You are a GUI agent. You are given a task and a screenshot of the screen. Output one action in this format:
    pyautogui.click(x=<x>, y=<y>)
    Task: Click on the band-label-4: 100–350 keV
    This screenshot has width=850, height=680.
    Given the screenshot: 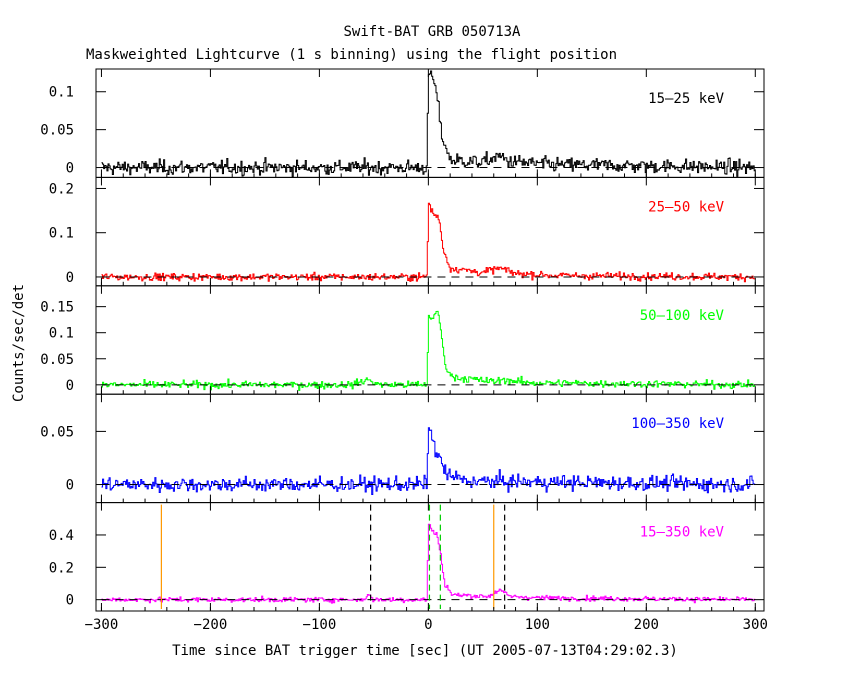 What is the action you would take?
    pyautogui.click(x=677, y=424)
    